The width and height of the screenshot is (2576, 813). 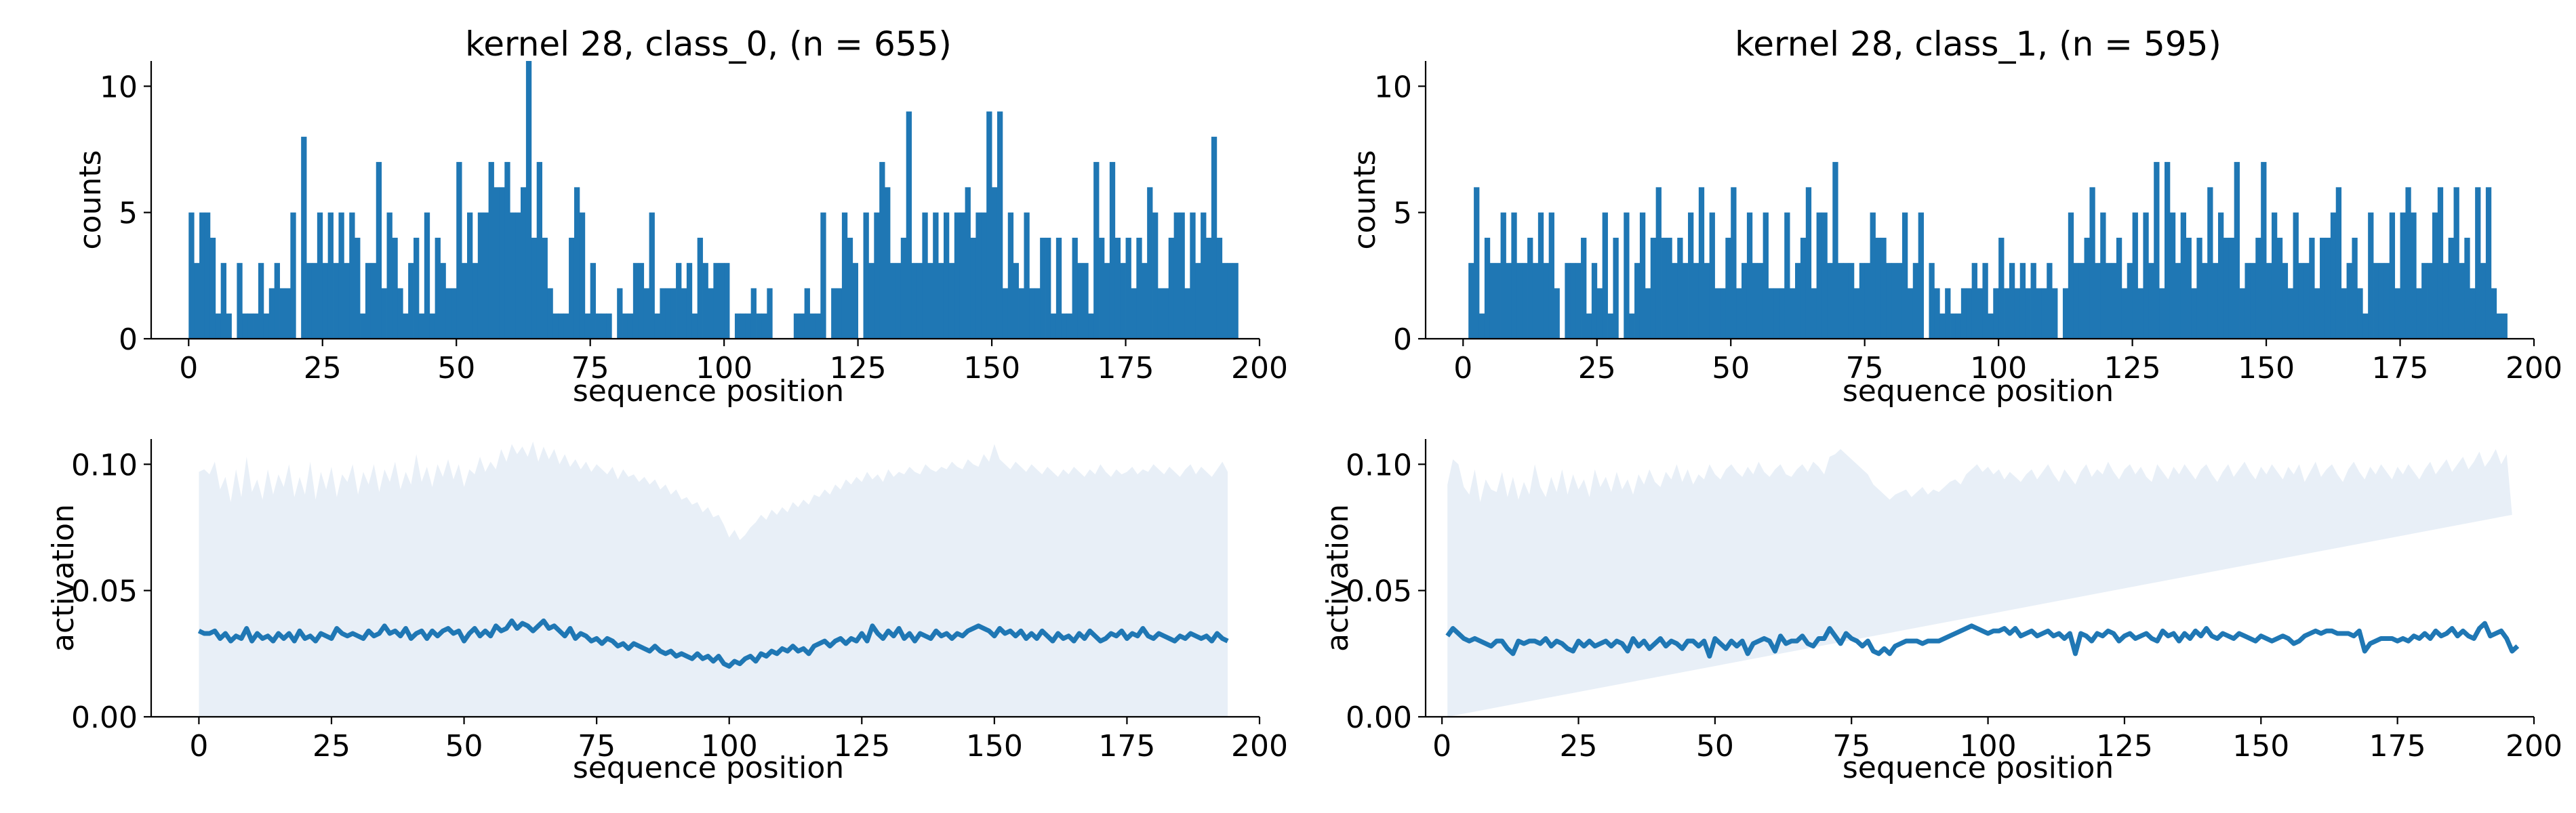 I want to click on x-tick-label: 75, so click(x=590, y=368).